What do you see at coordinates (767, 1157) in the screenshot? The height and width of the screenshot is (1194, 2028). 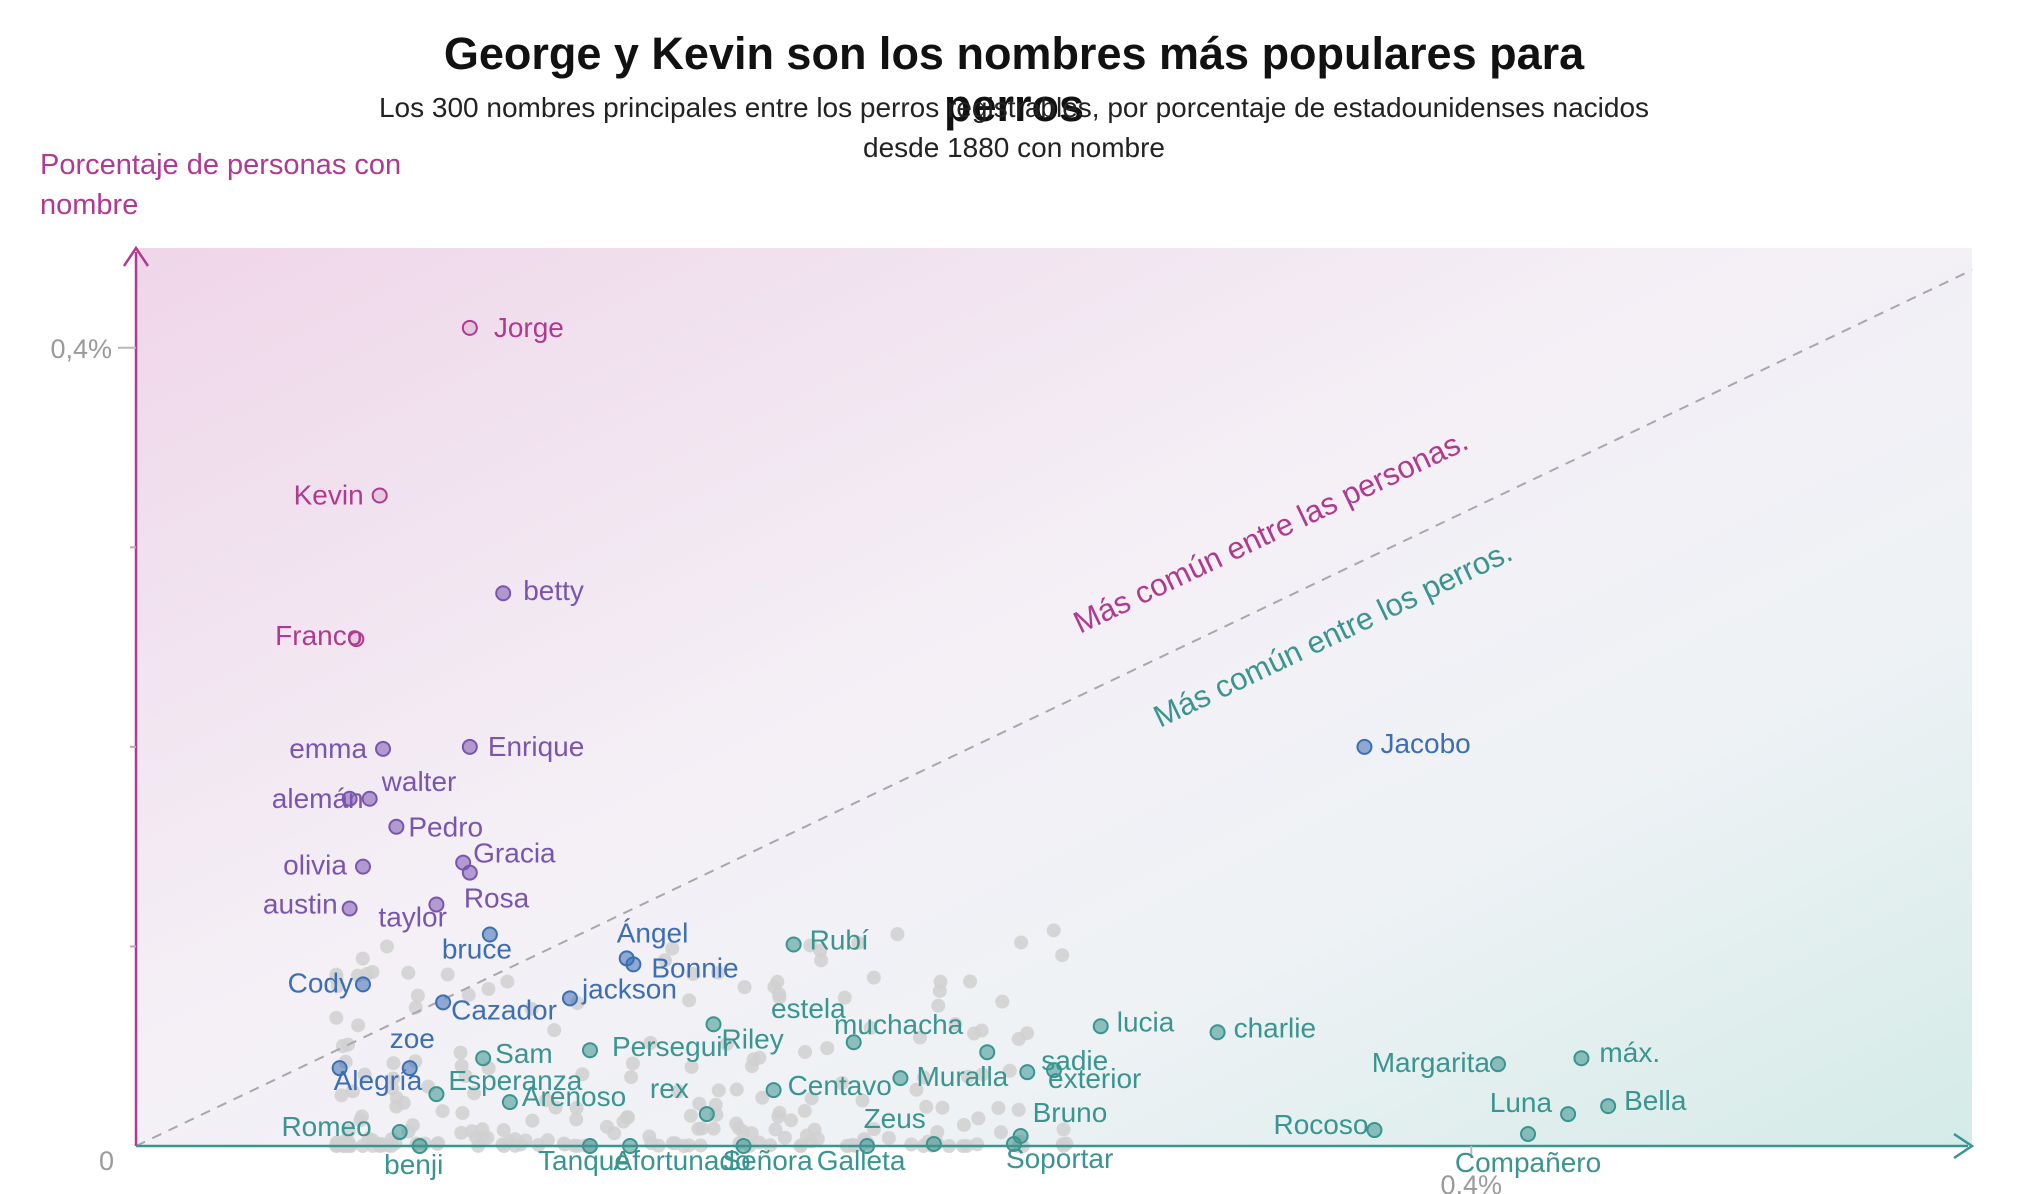 I see `data-point: Señora` at bounding box center [767, 1157].